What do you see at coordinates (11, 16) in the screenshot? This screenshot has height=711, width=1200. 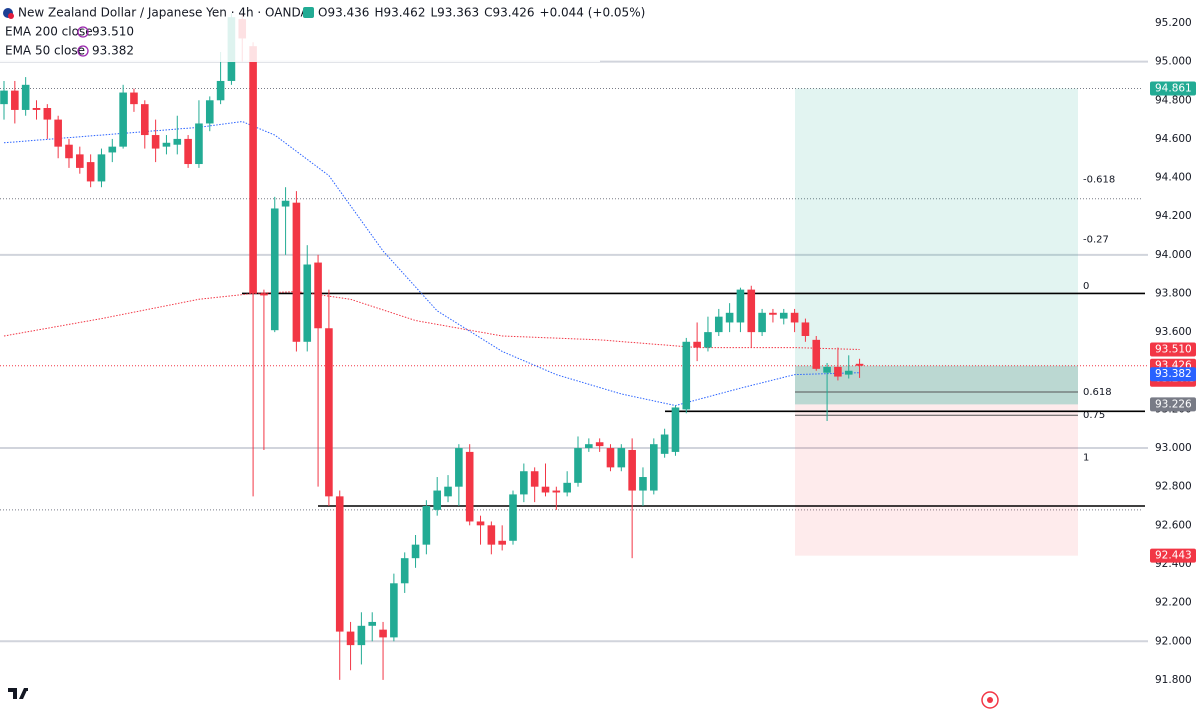 I see `flag-icon` at bounding box center [11, 16].